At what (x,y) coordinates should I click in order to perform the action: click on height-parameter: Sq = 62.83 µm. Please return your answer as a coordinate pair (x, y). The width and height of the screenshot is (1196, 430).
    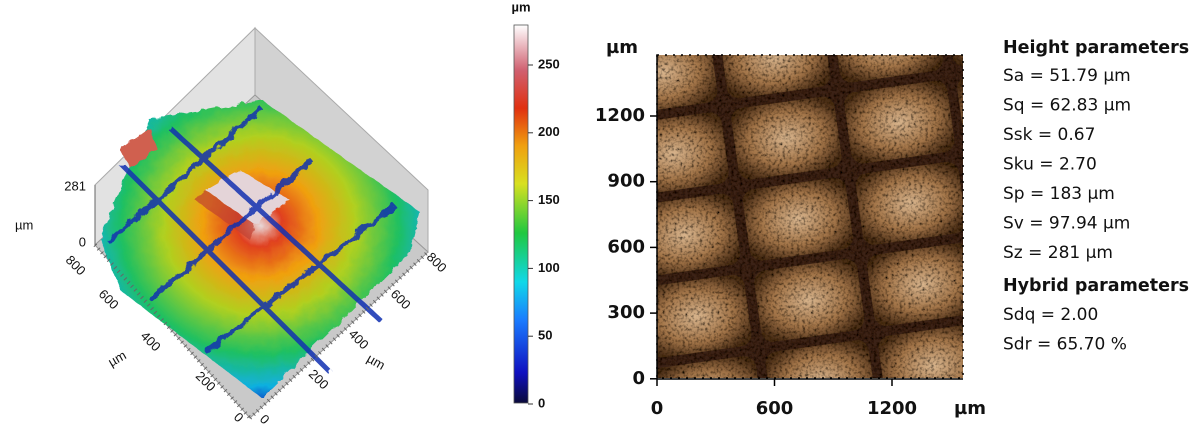
    Looking at the image, I should click on (1067, 106).